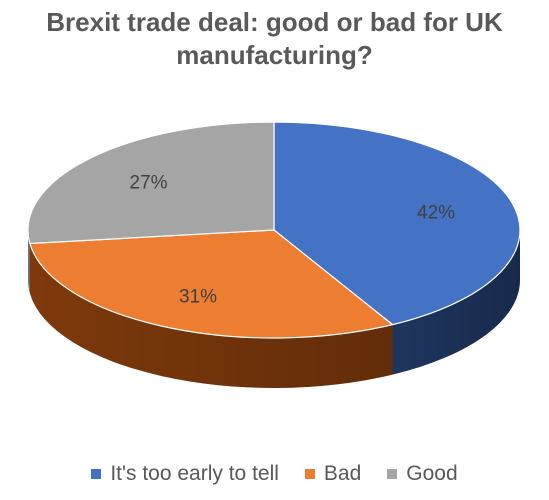  What do you see at coordinates (194, 473) in the screenshot?
I see `legend-label: It's too early to tell` at bounding box center [194, 473].